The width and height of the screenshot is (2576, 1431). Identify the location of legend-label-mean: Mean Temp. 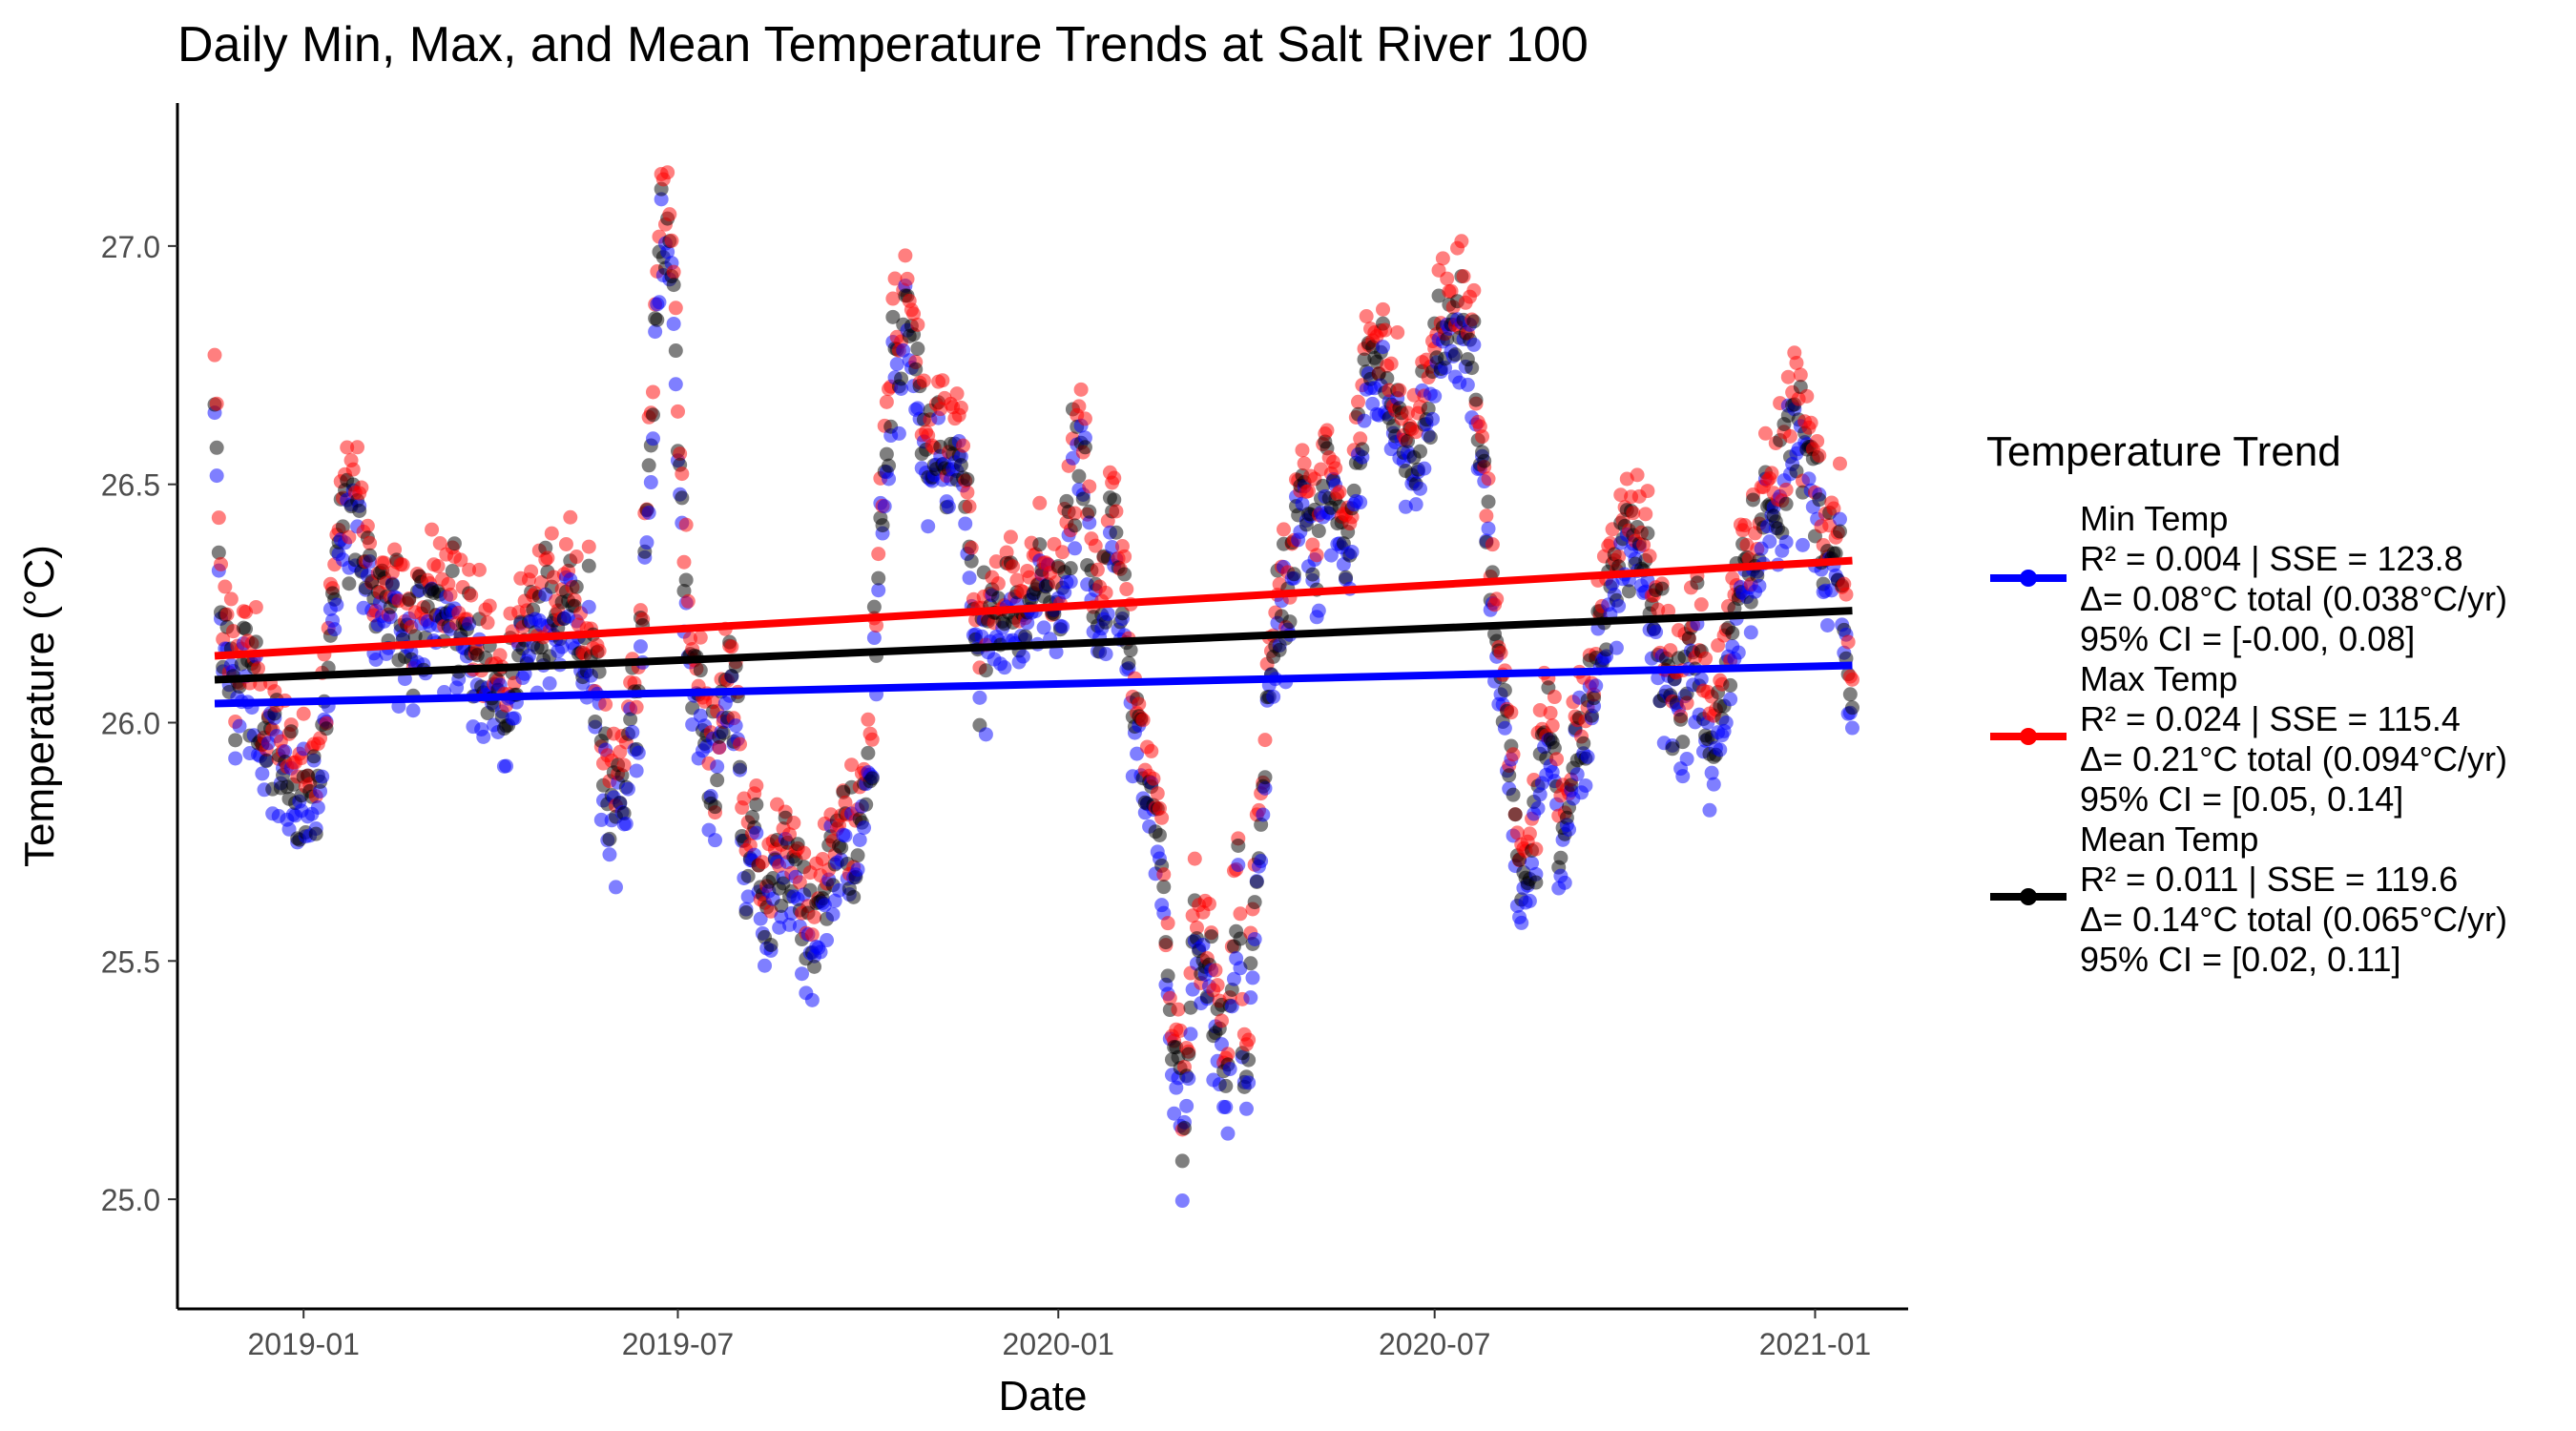
(2169, 839).